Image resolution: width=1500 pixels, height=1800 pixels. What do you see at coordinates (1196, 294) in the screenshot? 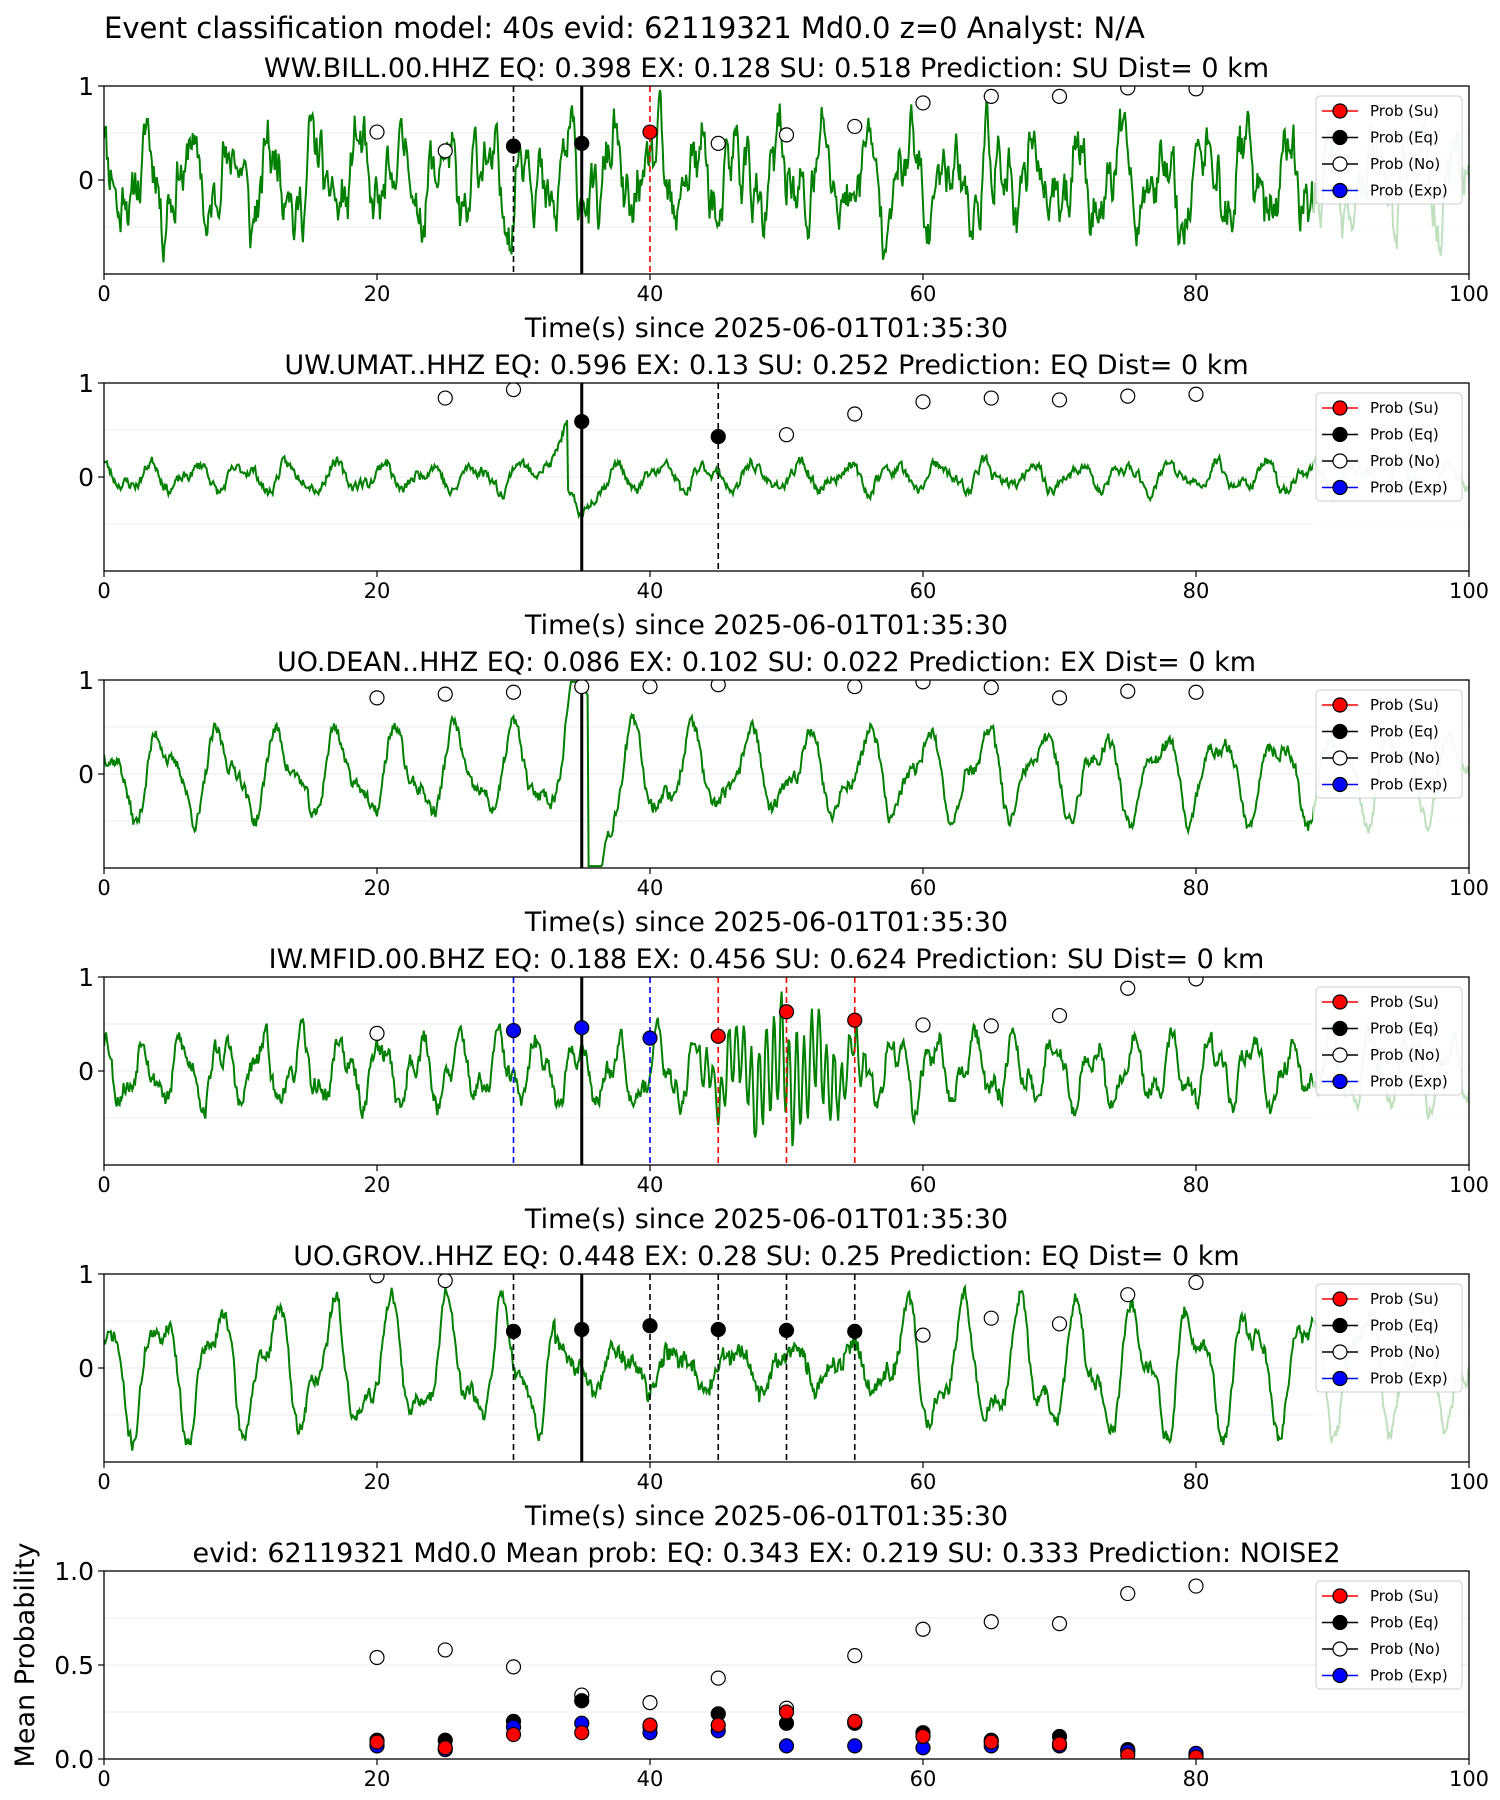
I see `x-tick-label: 80` at bounding box center [1196, 294].